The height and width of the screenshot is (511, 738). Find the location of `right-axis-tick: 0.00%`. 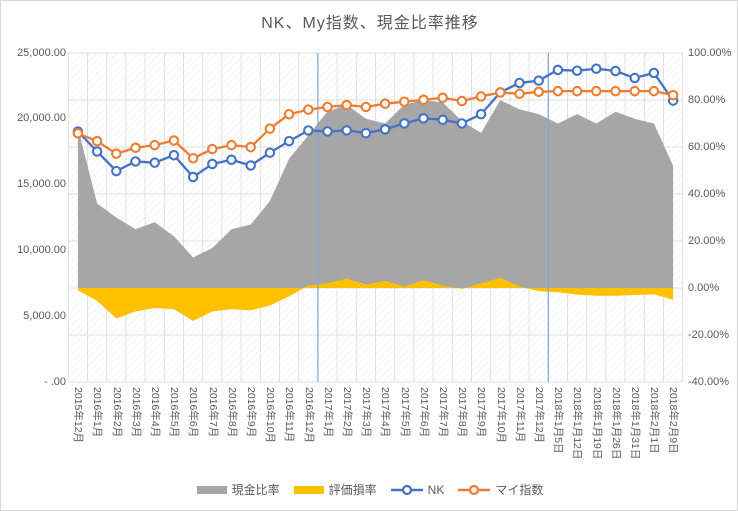

right-axis-tick: 0.00% is located at coordinates (704, 287).